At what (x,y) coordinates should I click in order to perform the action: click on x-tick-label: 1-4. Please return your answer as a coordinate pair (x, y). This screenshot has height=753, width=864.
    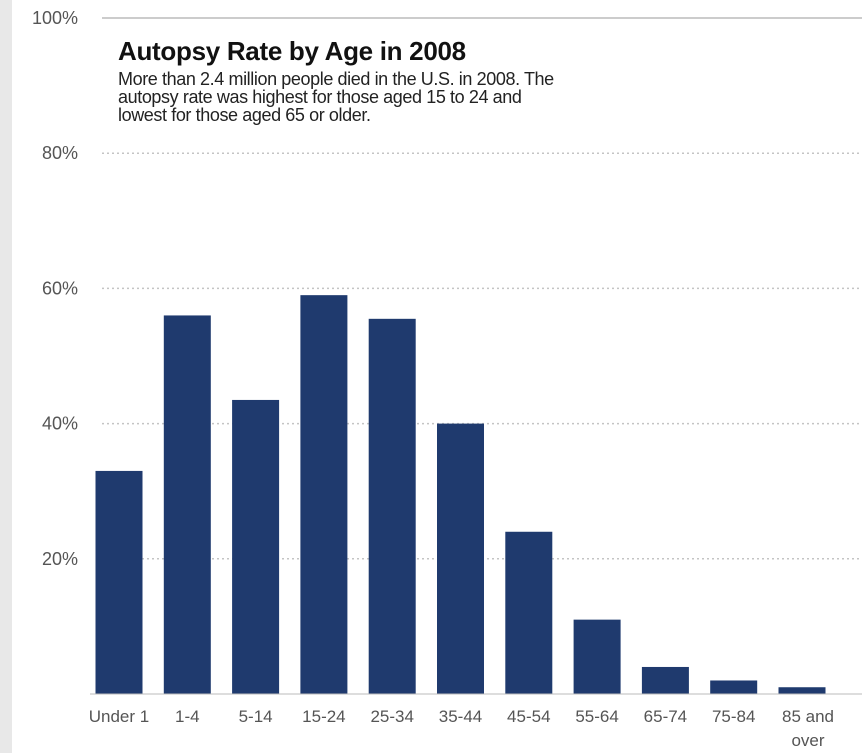
    Looking at the image, I should click on (187, 716).